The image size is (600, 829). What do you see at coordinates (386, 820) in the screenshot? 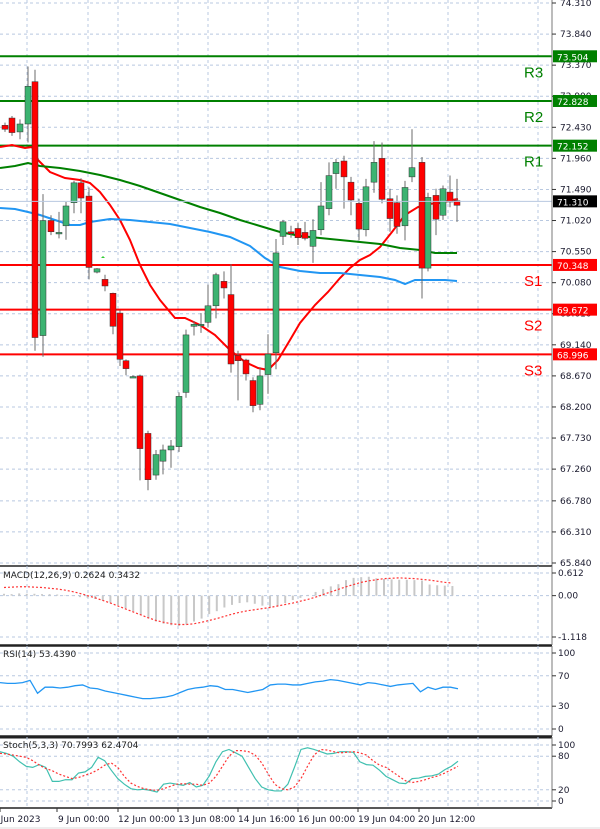
I see `time-tick-label: 19 Jun 04:00` at bounding box center [386, 820].